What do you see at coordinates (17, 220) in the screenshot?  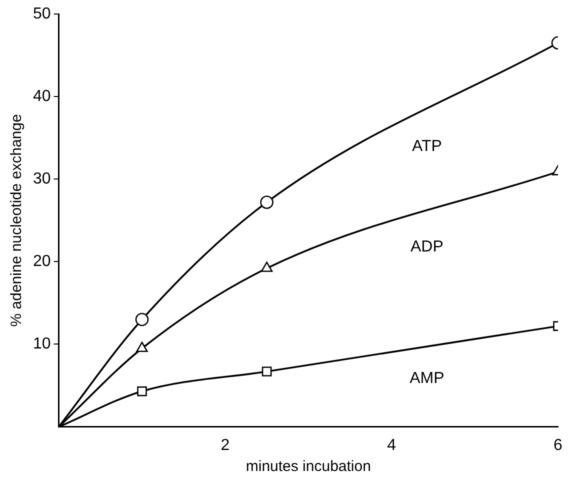 I see `y-axis-title: % adenine nucleotide exchange` at bounding box center [17, 220].